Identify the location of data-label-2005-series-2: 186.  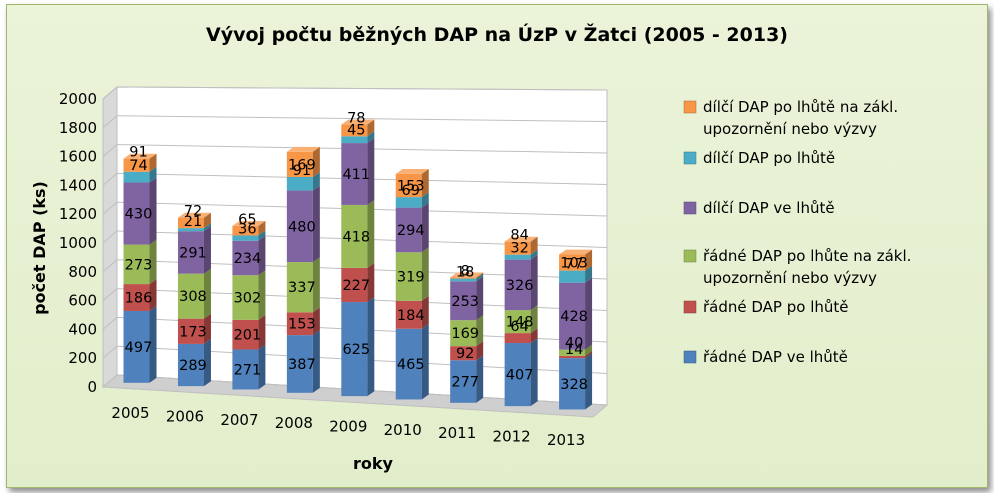
(139, 299).